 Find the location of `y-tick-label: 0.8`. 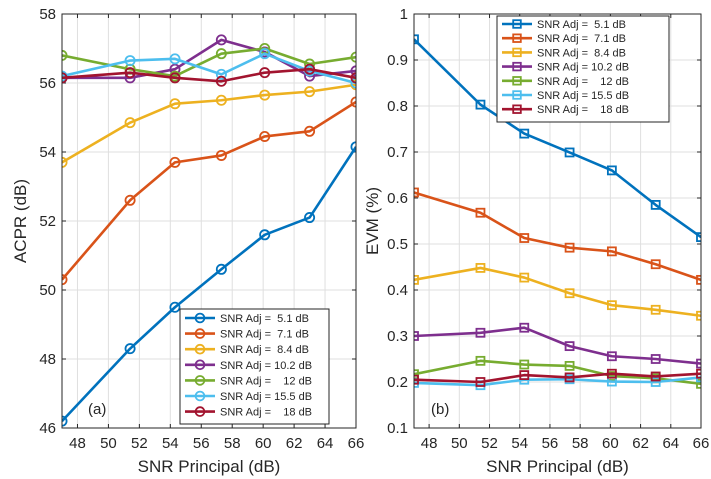

y-tick-label: 0.8 is located at coordinates (397, 106).